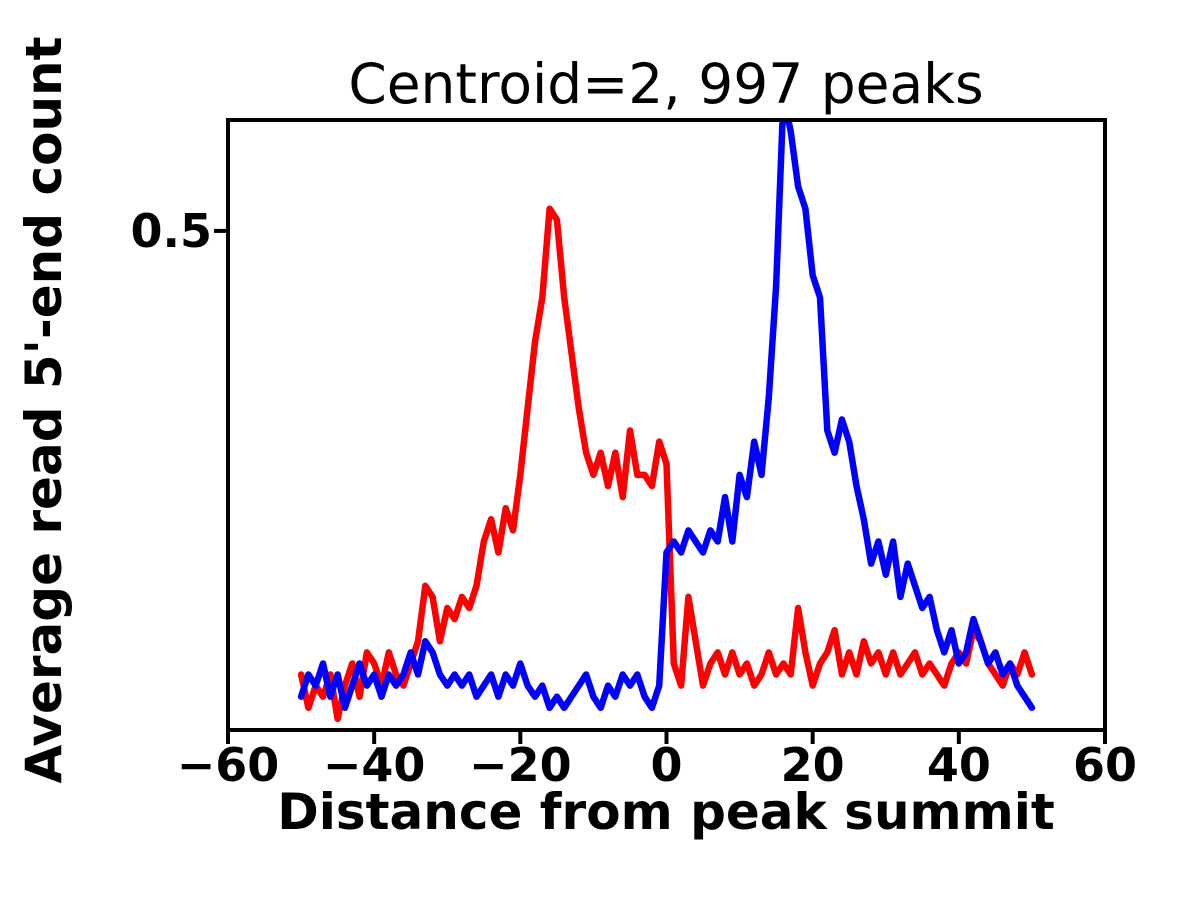 The image size is (1200, 900). I want to click on y-axis-label: Average read 5'-end count, so click(44, 410).